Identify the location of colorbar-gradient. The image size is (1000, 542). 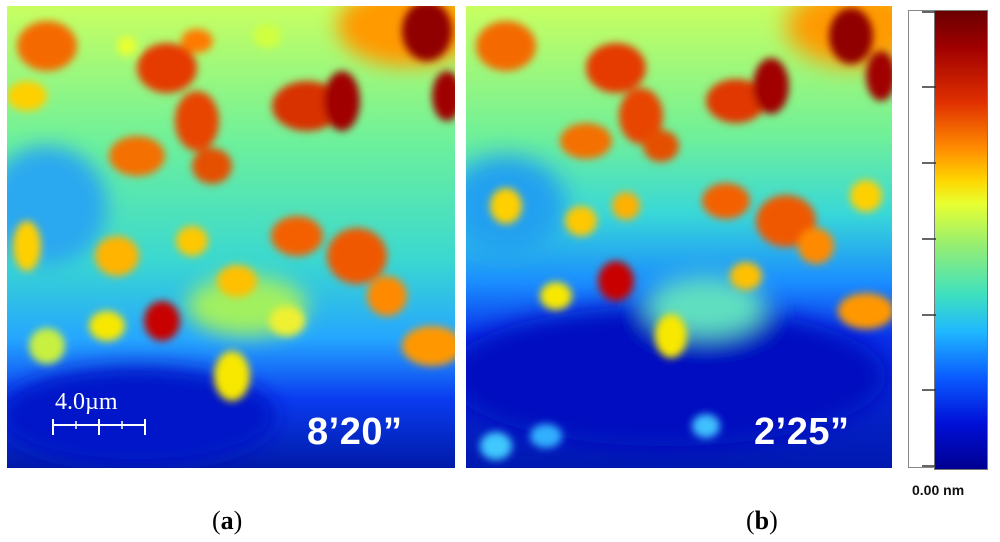
(961, 240).